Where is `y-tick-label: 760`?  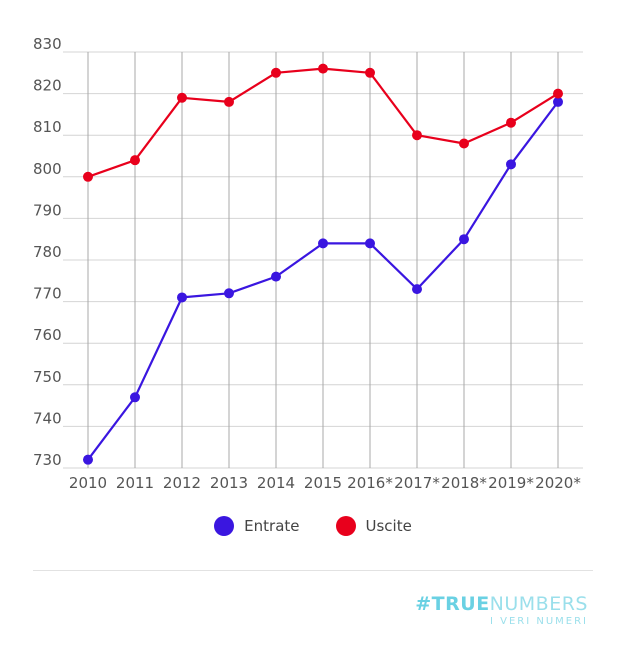
y-tick-label: 760 is located at coordinates (47, 335).